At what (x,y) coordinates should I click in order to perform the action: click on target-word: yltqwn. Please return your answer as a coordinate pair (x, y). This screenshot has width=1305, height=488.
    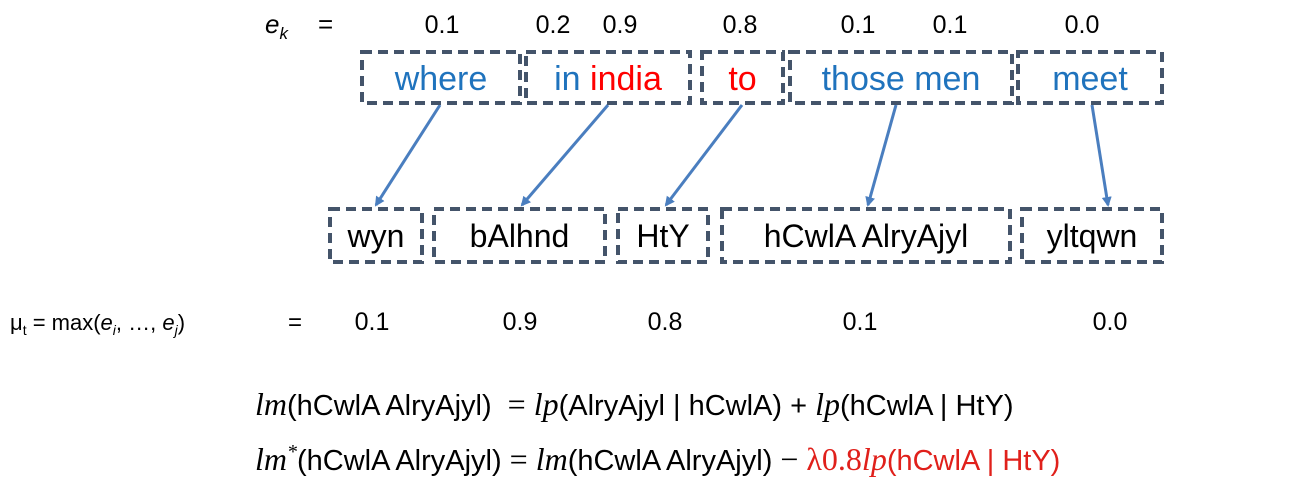
    Looking at the image, I should click on (1092, 236).